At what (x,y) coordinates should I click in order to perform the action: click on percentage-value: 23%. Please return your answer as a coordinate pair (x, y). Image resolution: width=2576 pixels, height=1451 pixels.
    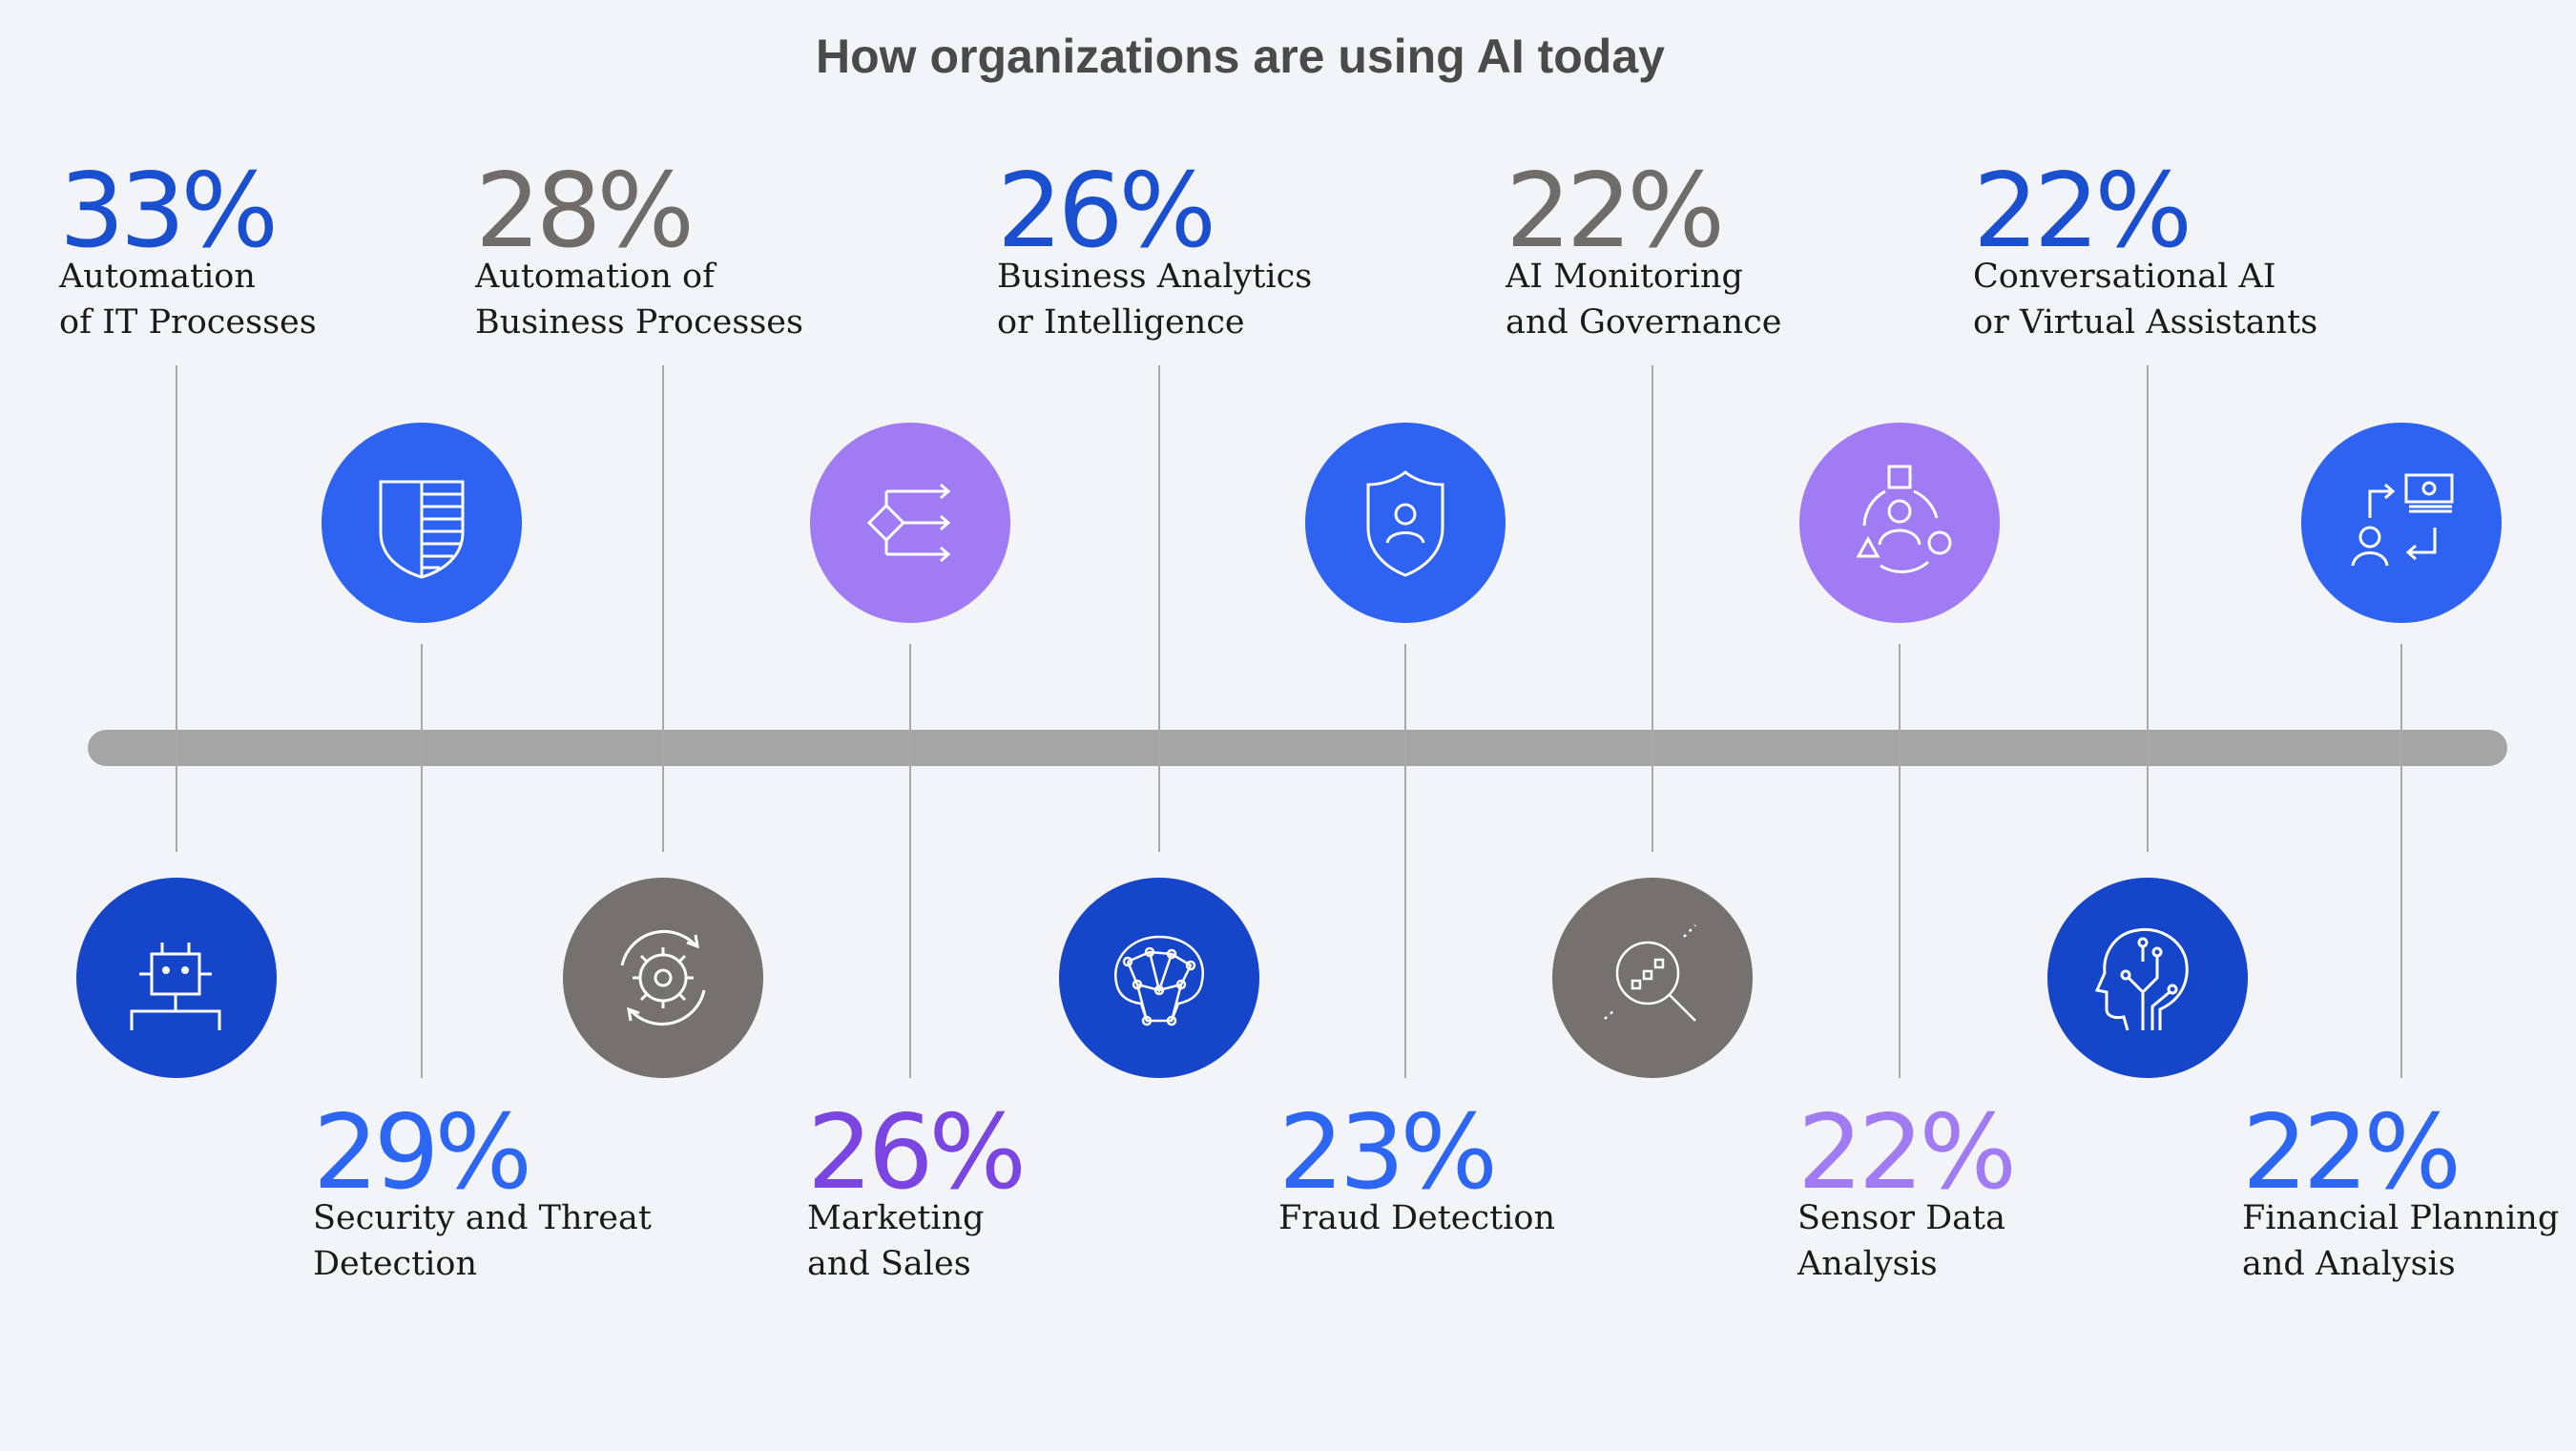
    Looking at the image, I should click on (1388, 1153).